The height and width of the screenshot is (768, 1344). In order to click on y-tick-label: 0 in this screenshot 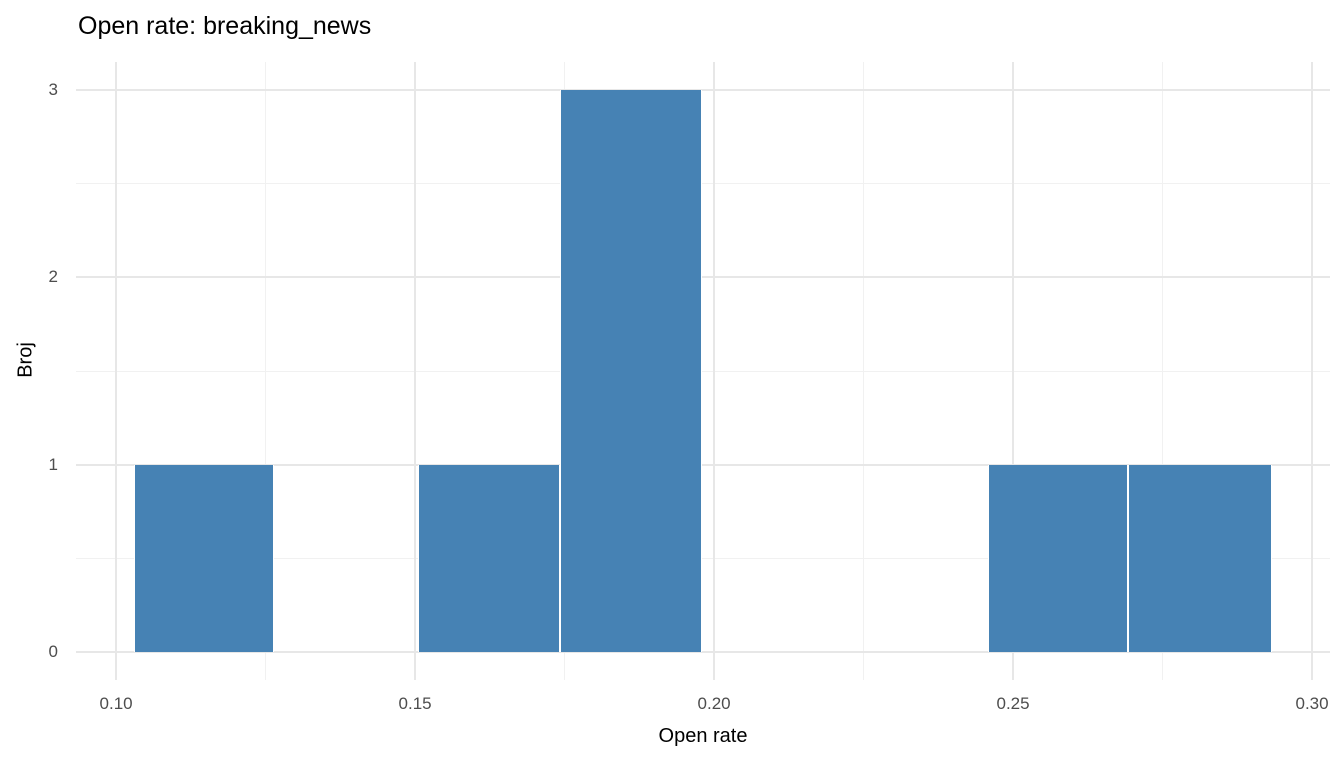, I will do `click(53, 651)`.